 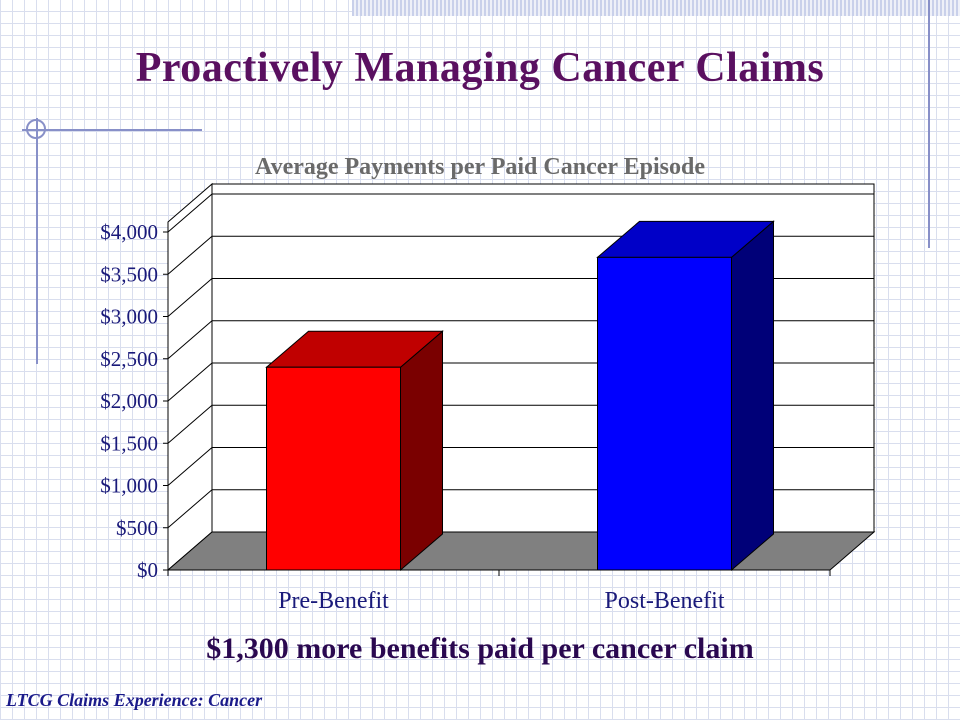 What do you see at coordinates (129, 486) in the screenshot?
I see `y-tick-label: $1,000` at bounding box center [129, 486].